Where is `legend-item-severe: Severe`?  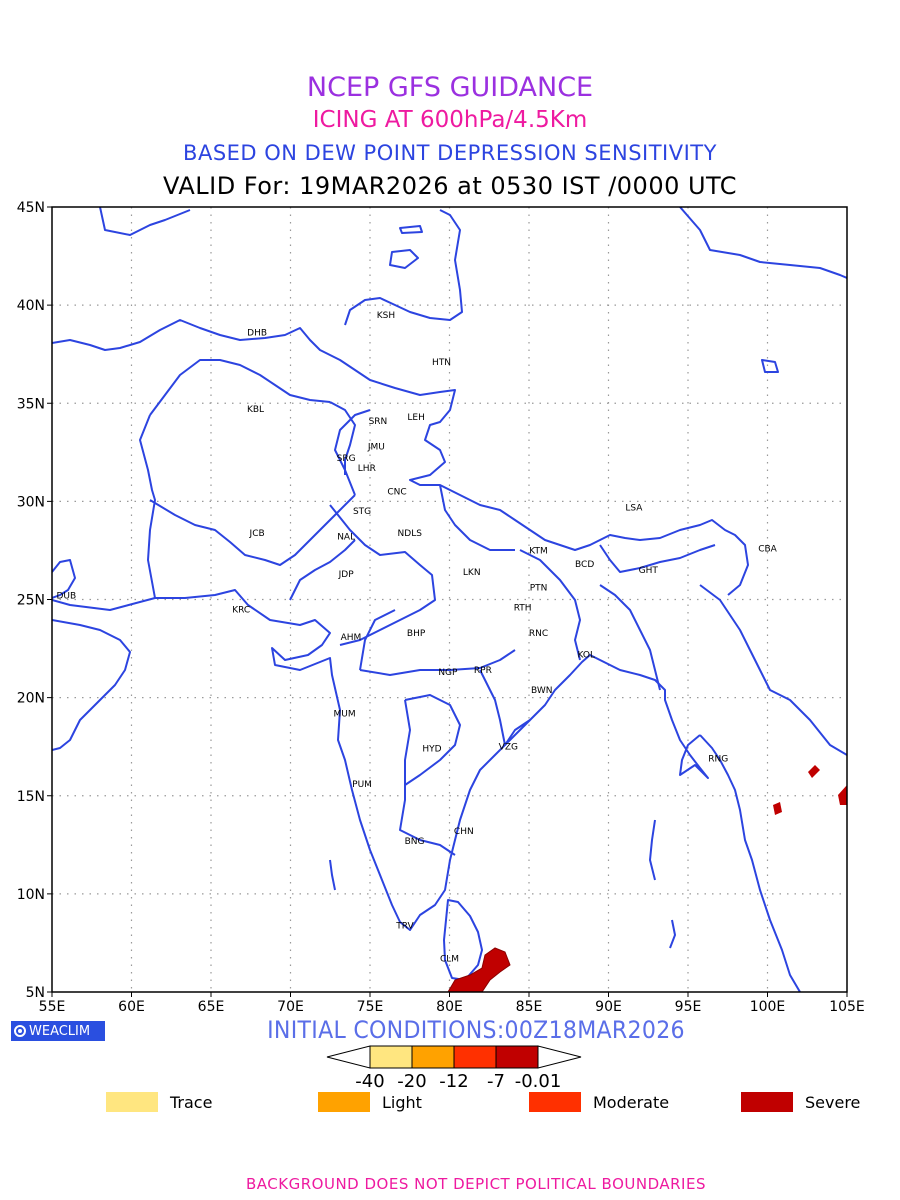 legend-item-severe: Severe is located at coordinates (800, 1102).